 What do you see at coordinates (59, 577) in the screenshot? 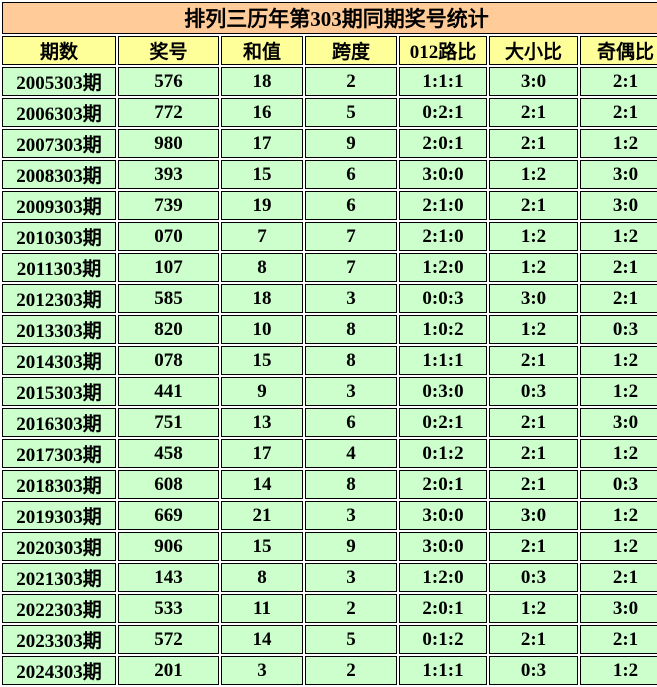
I see `data-cell: 2021303期` at bounding box center [59, 577].